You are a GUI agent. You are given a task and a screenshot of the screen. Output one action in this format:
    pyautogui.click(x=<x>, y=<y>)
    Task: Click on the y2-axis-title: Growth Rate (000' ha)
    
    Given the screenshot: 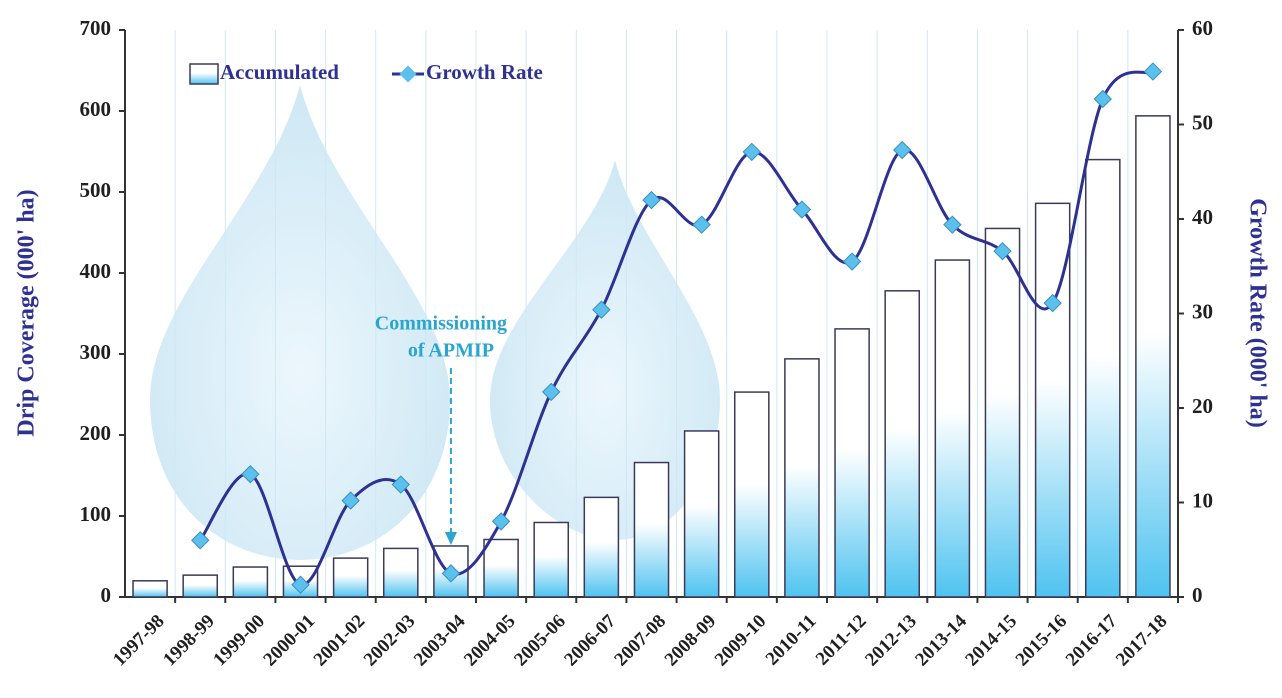 What is the action you would take?
    pyautogui.click(x=1257, y=313)
    